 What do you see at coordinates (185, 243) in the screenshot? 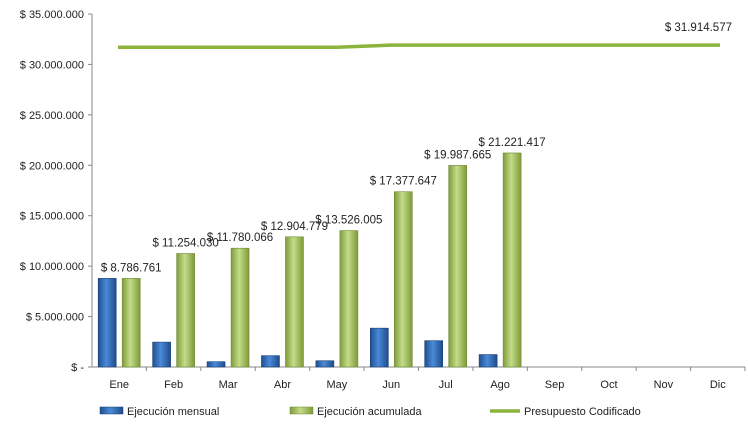
I see `data-label: $ 11.254.030` at bounding box center [185, 243].